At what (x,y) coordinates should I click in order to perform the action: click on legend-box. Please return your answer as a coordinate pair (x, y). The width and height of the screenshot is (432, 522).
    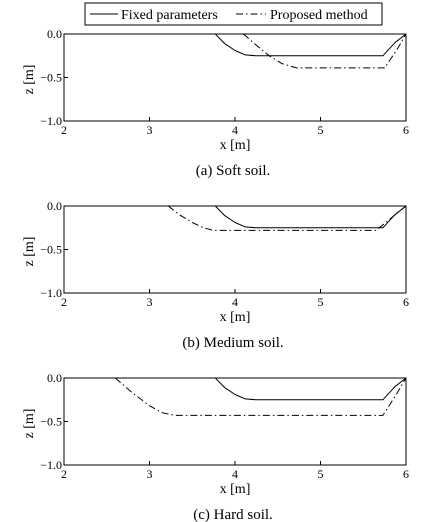
    Looking at the image, I should click on (233, 14).